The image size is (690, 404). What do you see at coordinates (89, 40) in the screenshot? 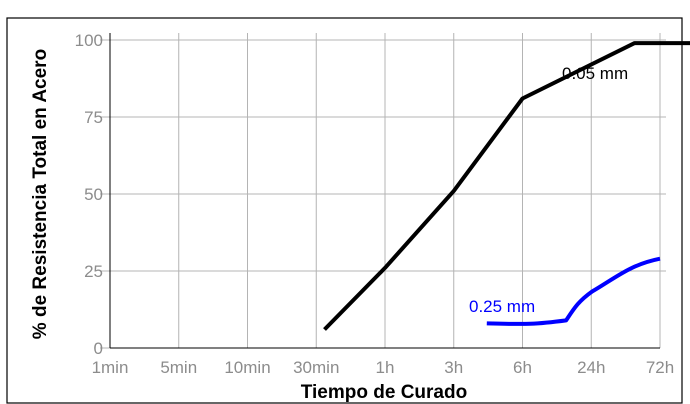
I see `y-tick-label: 100` at bounding box center [89, 40].